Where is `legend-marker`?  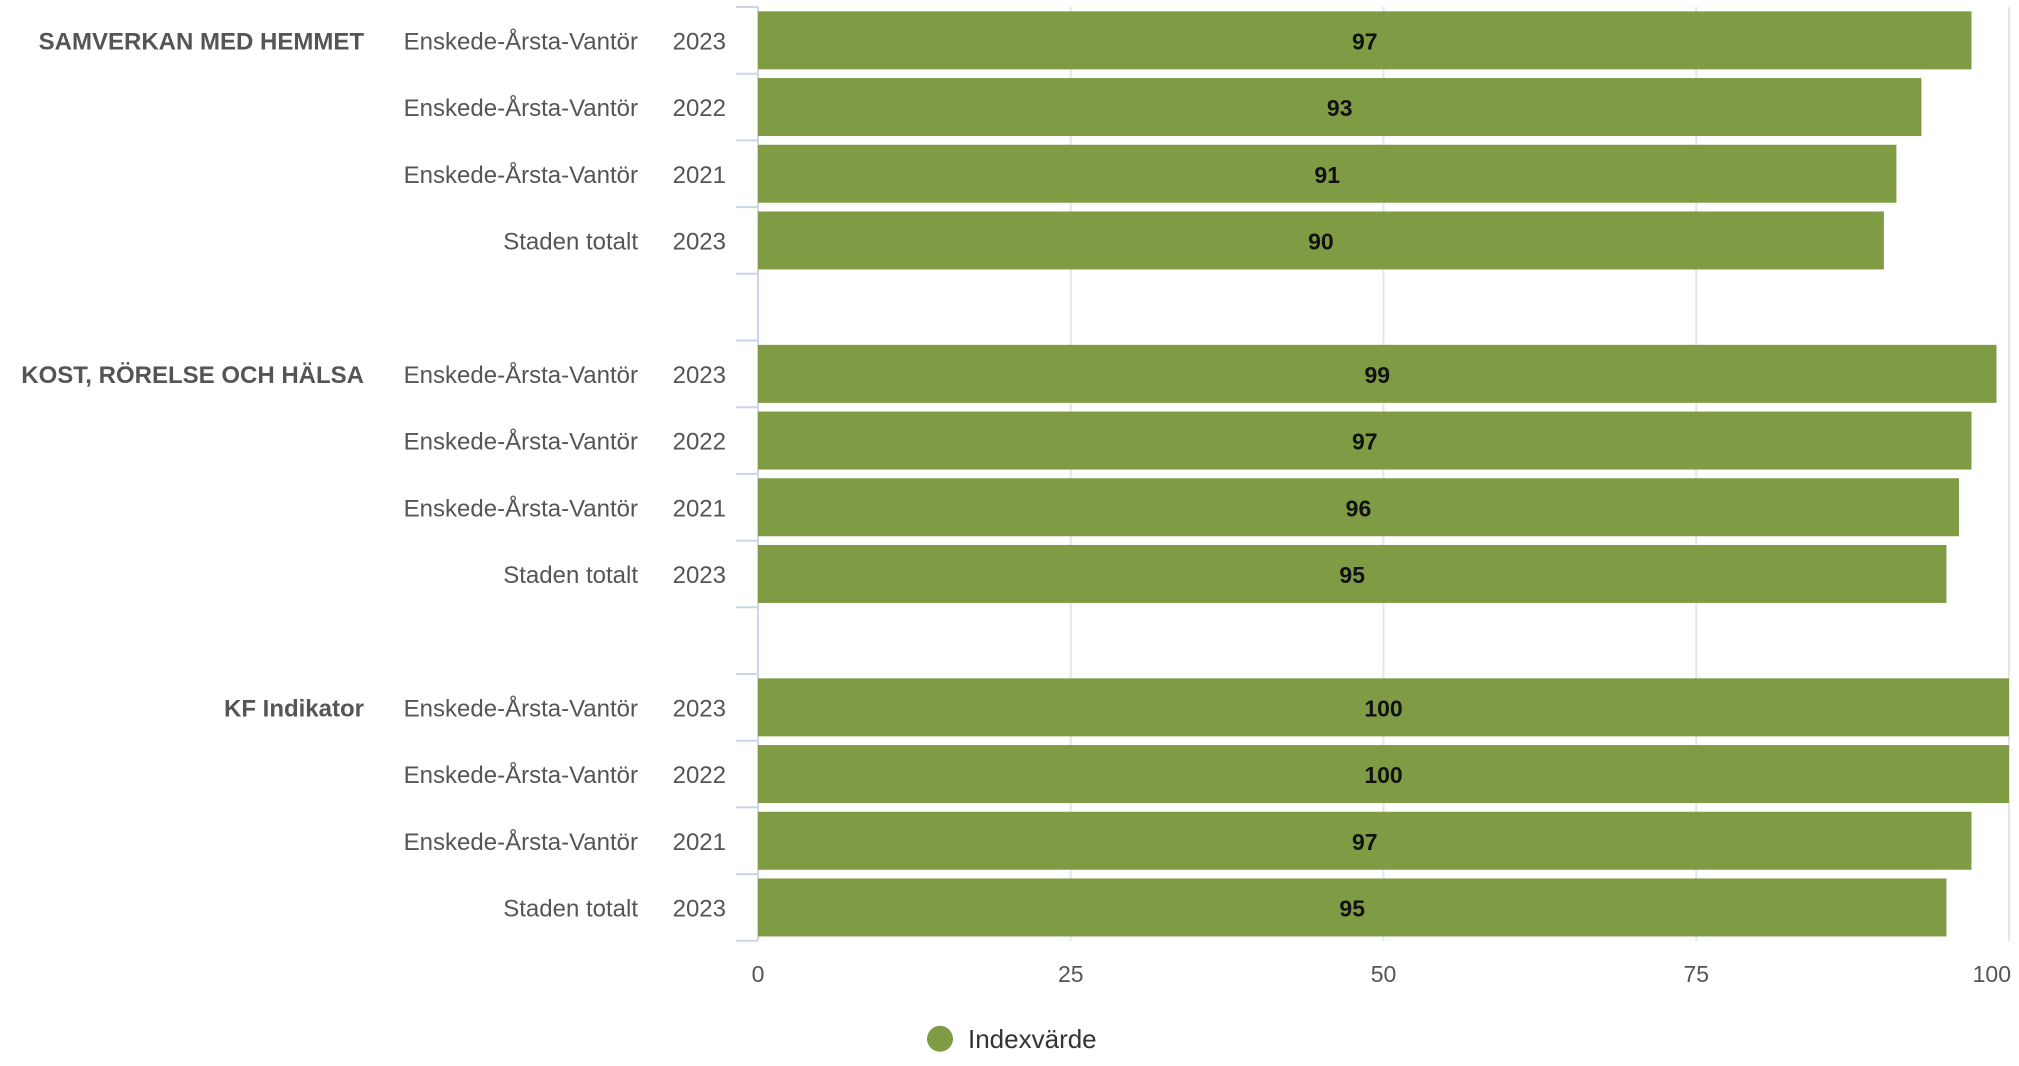 legend-marker is located at coordinates (940, 1038).